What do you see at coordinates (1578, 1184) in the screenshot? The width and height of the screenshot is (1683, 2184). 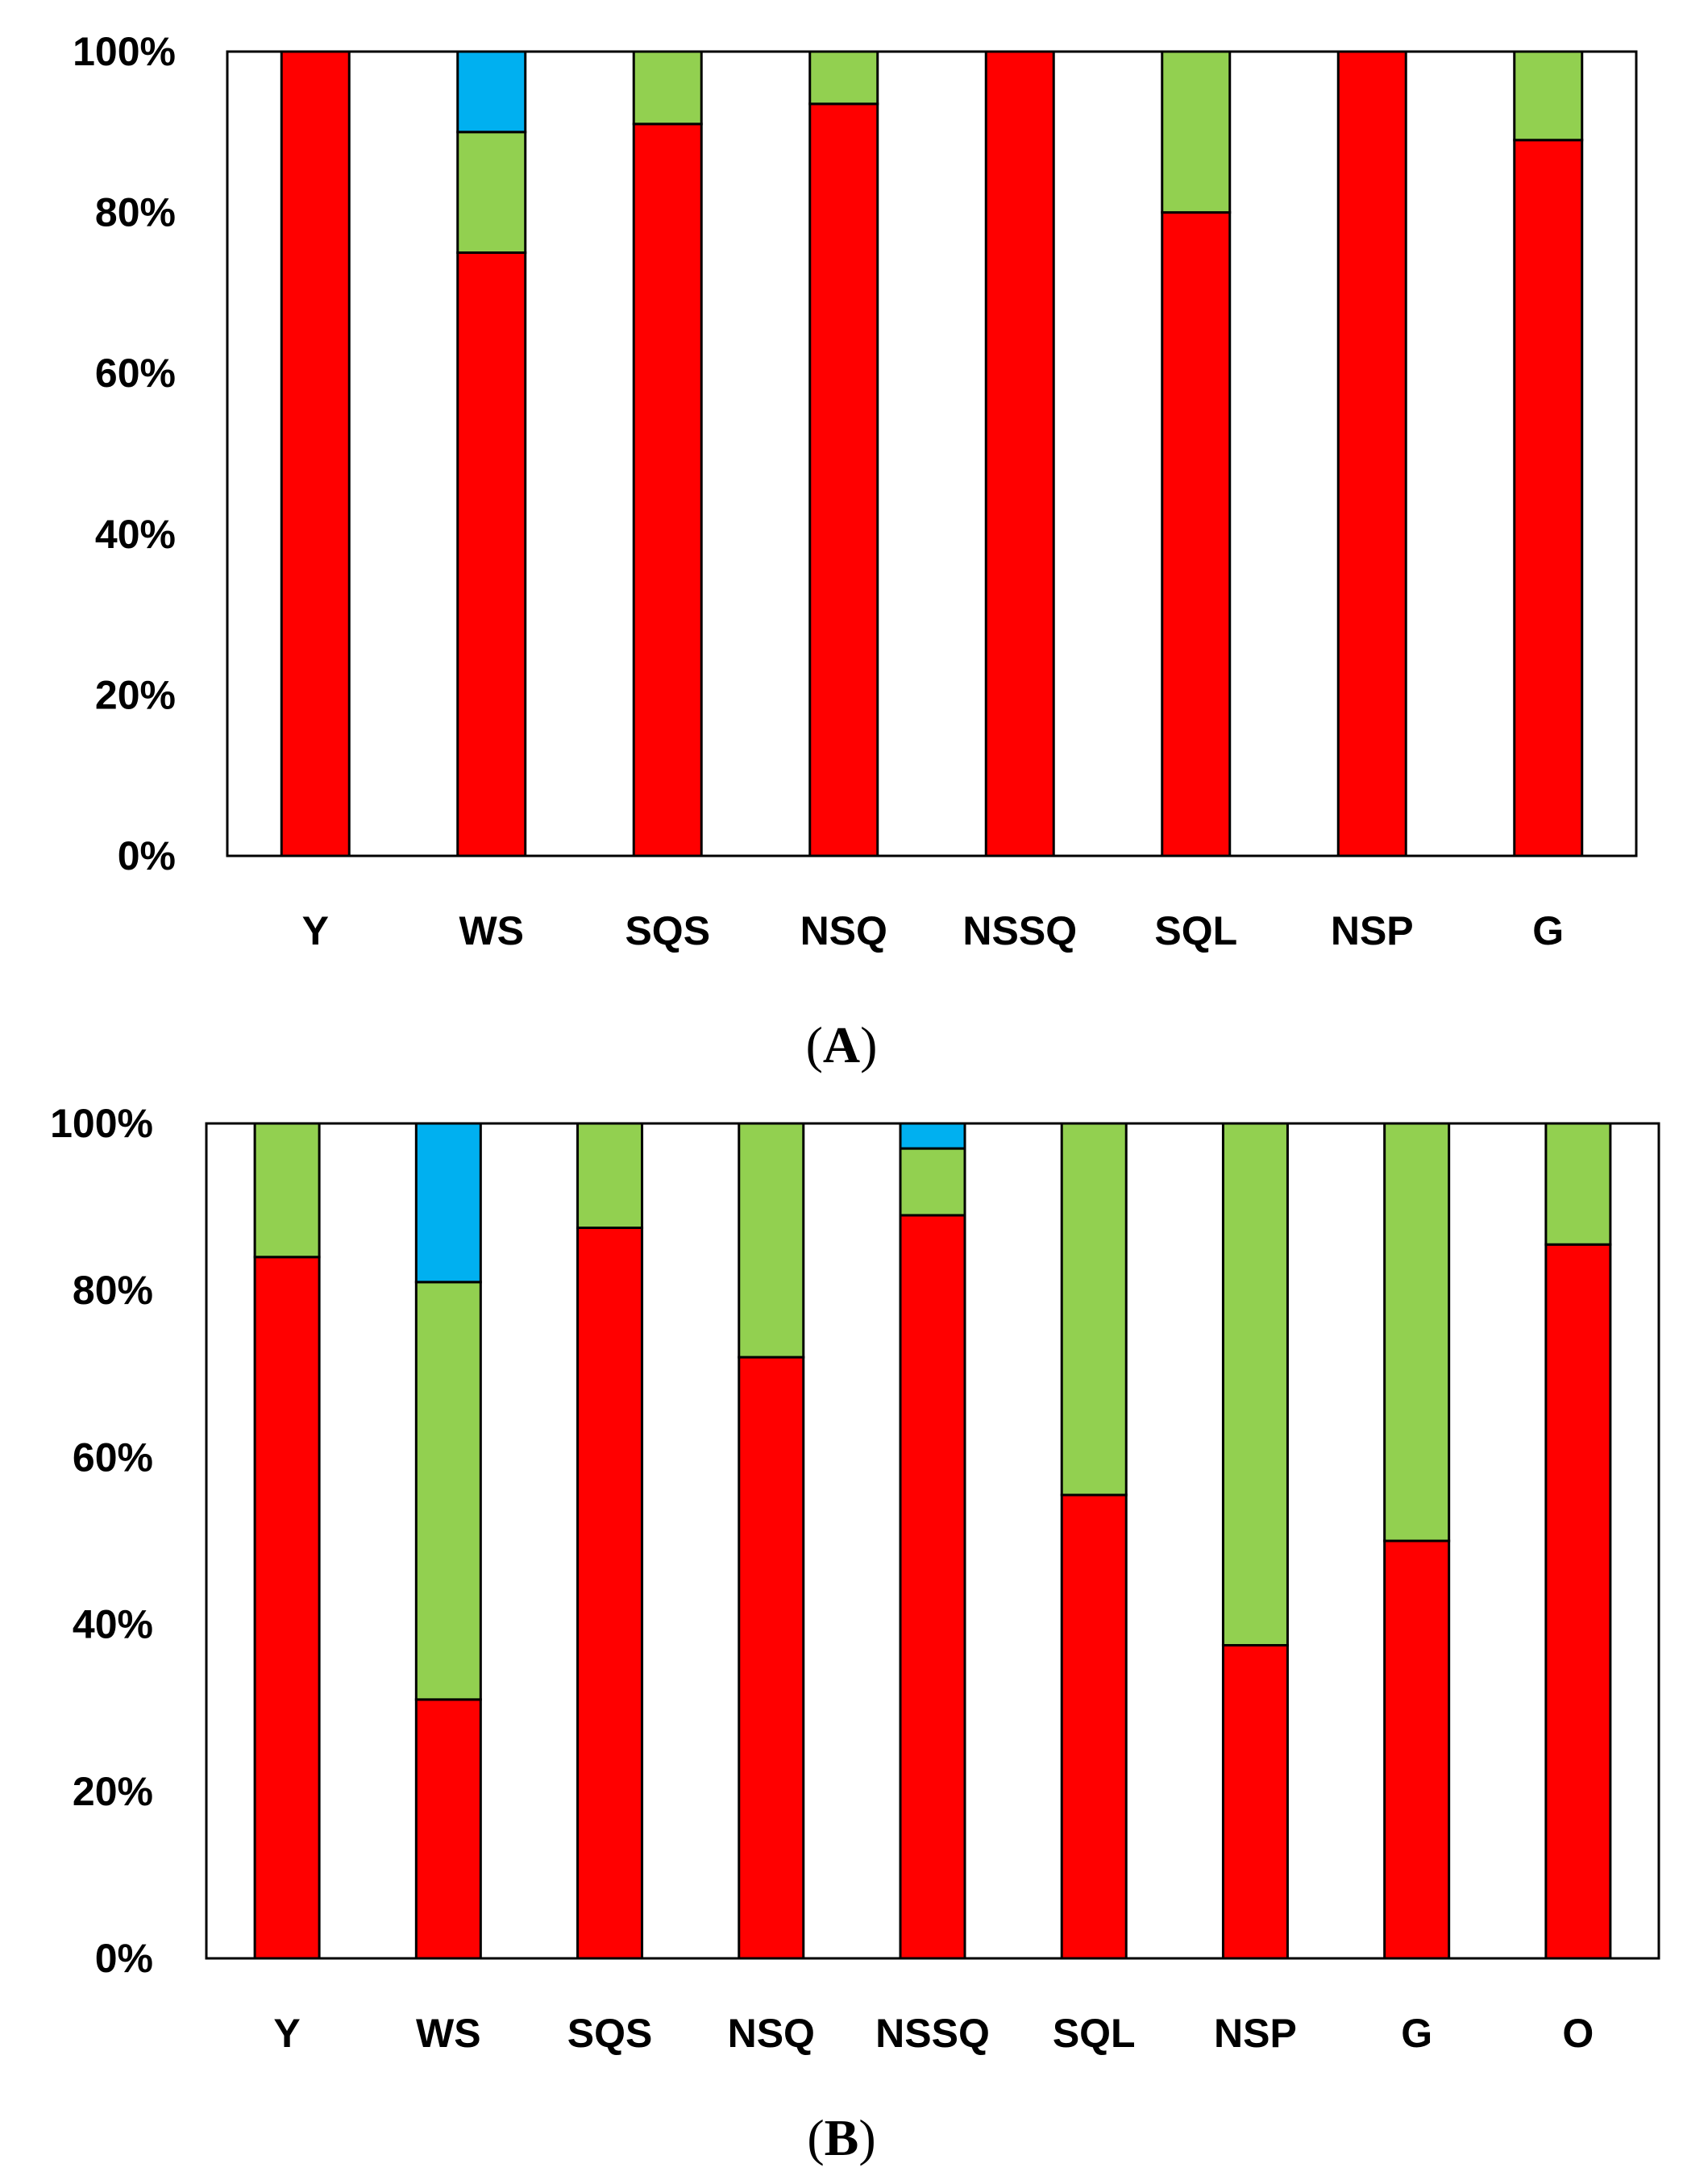 I see `bar-segment-green-o` at bounding box center [1578, 1184].